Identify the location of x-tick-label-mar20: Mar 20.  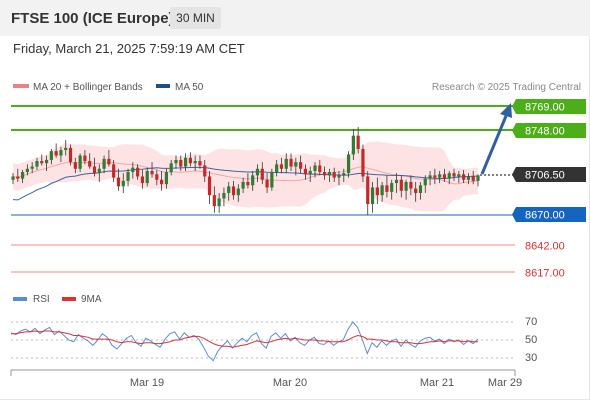
(290, 383).